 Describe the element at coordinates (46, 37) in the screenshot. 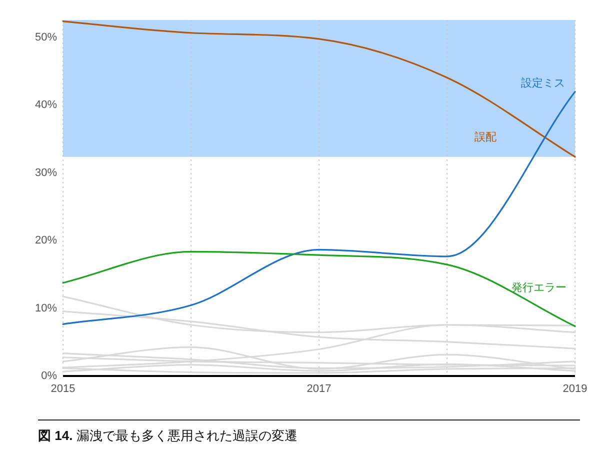

I see `y-tick-label: 50%` at that location.